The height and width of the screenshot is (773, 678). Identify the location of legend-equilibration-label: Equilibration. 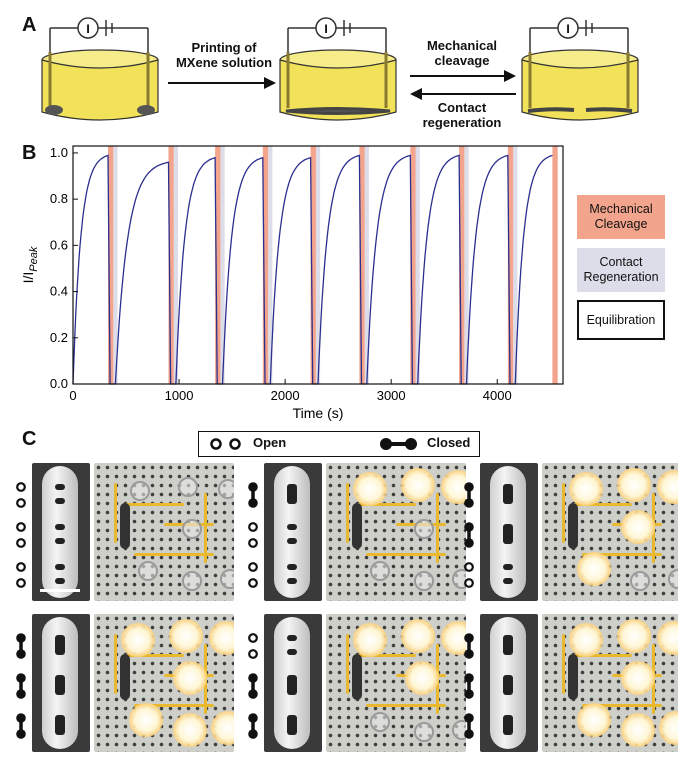
(621, 319).